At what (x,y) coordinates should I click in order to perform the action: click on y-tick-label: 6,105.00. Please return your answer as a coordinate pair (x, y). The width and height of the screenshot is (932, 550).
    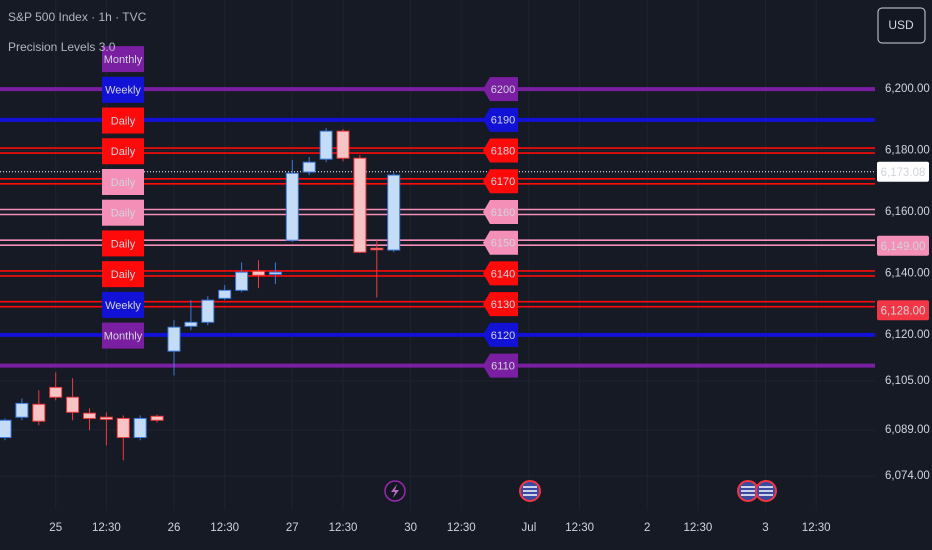
    Looking at the image, I should click on (907, 381).